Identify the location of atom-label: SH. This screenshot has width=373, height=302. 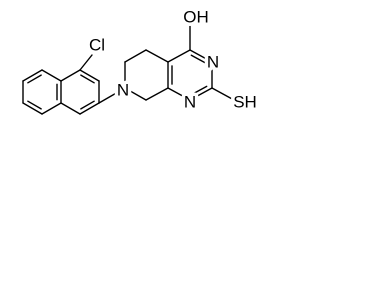
(245, 101).